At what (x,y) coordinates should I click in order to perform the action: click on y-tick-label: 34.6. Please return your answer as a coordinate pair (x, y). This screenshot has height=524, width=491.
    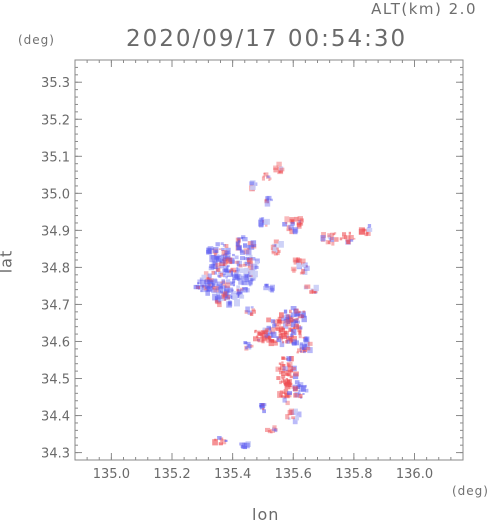
    Looking at the image, I should click on (55, 342).